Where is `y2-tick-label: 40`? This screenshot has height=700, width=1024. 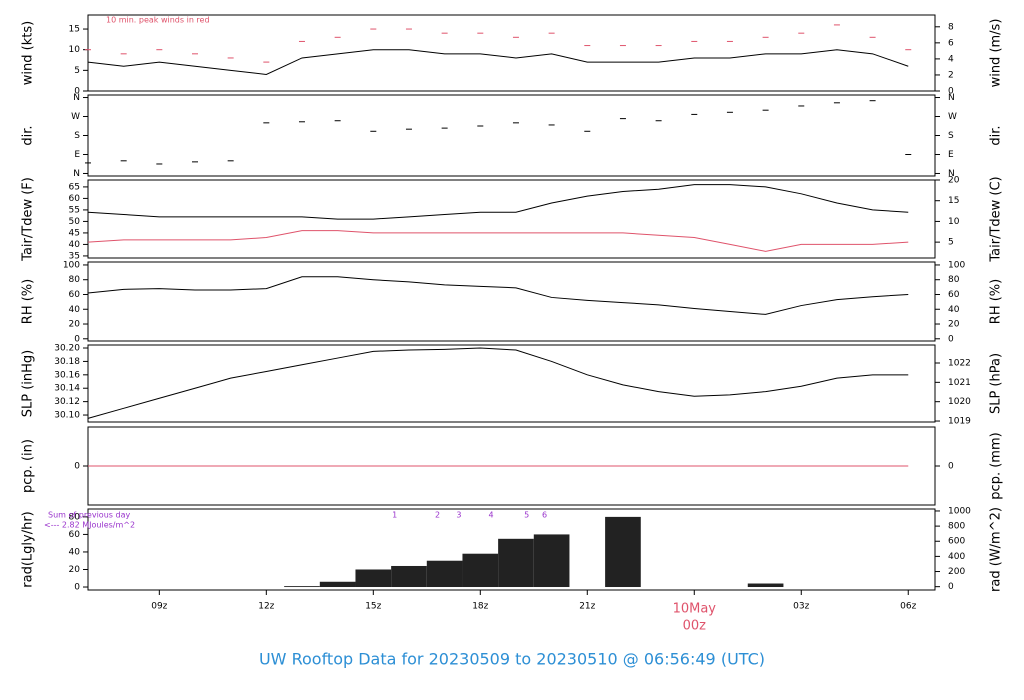
y2-tick-label: 40 is located at coordinates (954, 310).